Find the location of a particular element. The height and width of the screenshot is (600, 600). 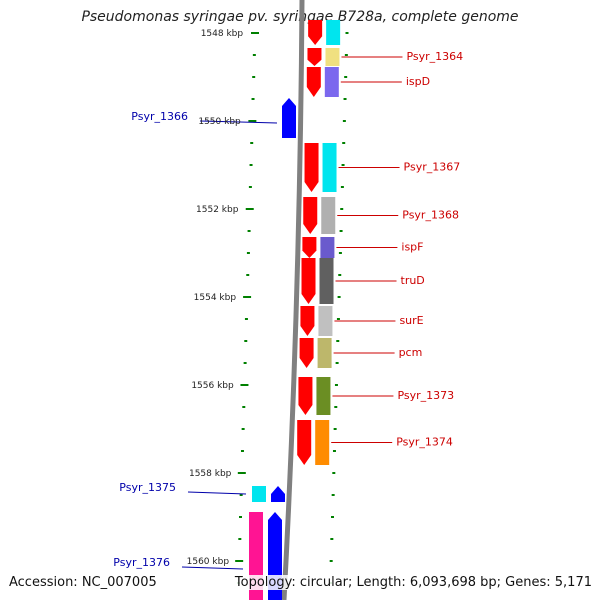

backbone is located at coordinates (293, 300).